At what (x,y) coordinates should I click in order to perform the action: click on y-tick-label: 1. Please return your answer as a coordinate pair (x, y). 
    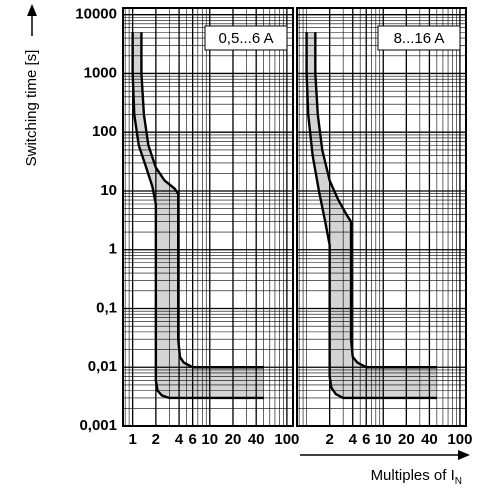
    Looking at the image, I should click on (113, 249).